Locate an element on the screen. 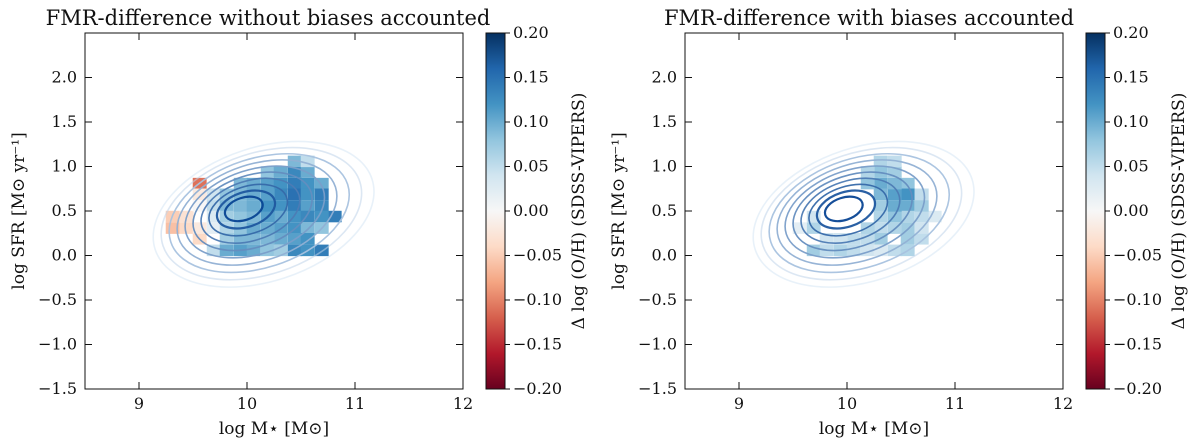  y-tick-label: 2.0 is located at coordinates (64, 77).